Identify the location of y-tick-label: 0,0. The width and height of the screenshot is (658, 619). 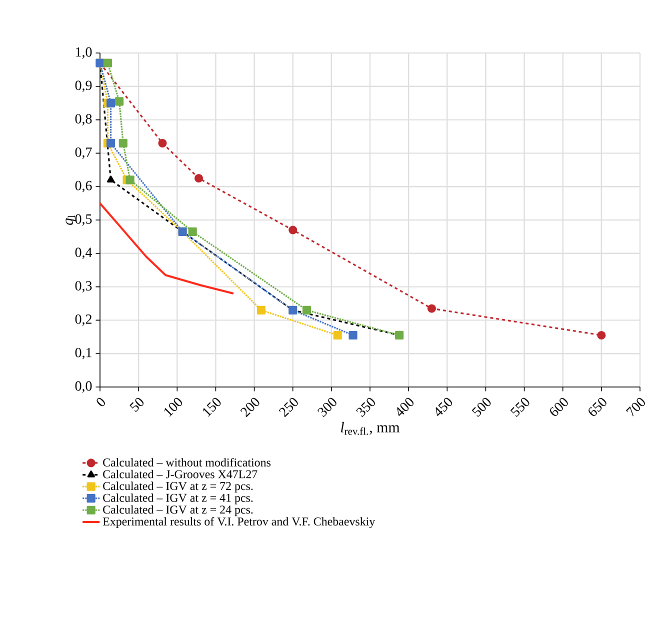
(83, 387).